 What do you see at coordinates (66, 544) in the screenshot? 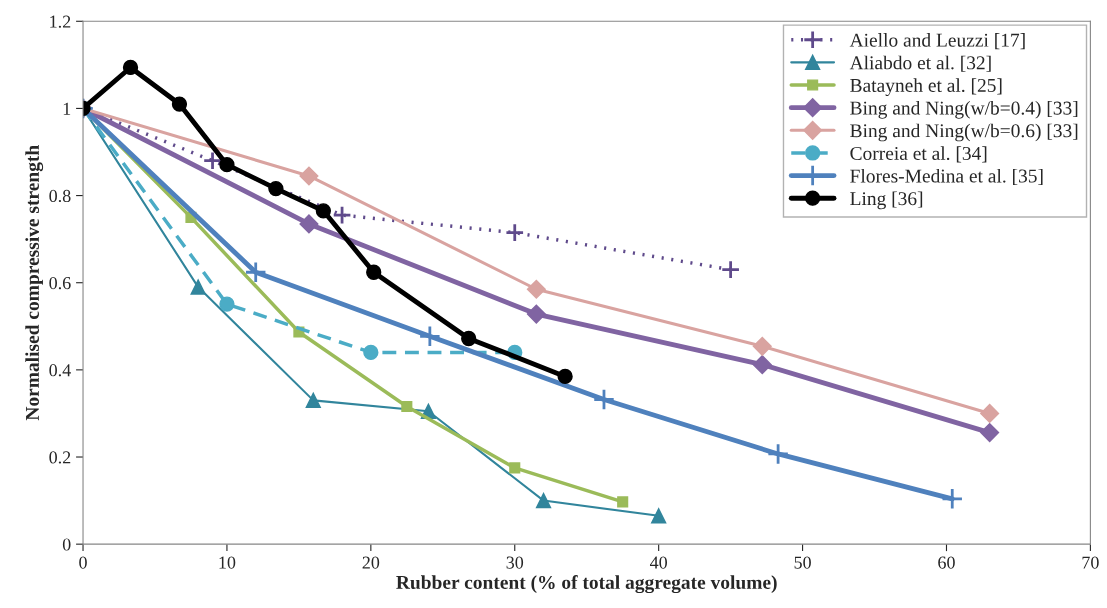
I see `y-tick-label: 0` at bounding box center [66, 544].